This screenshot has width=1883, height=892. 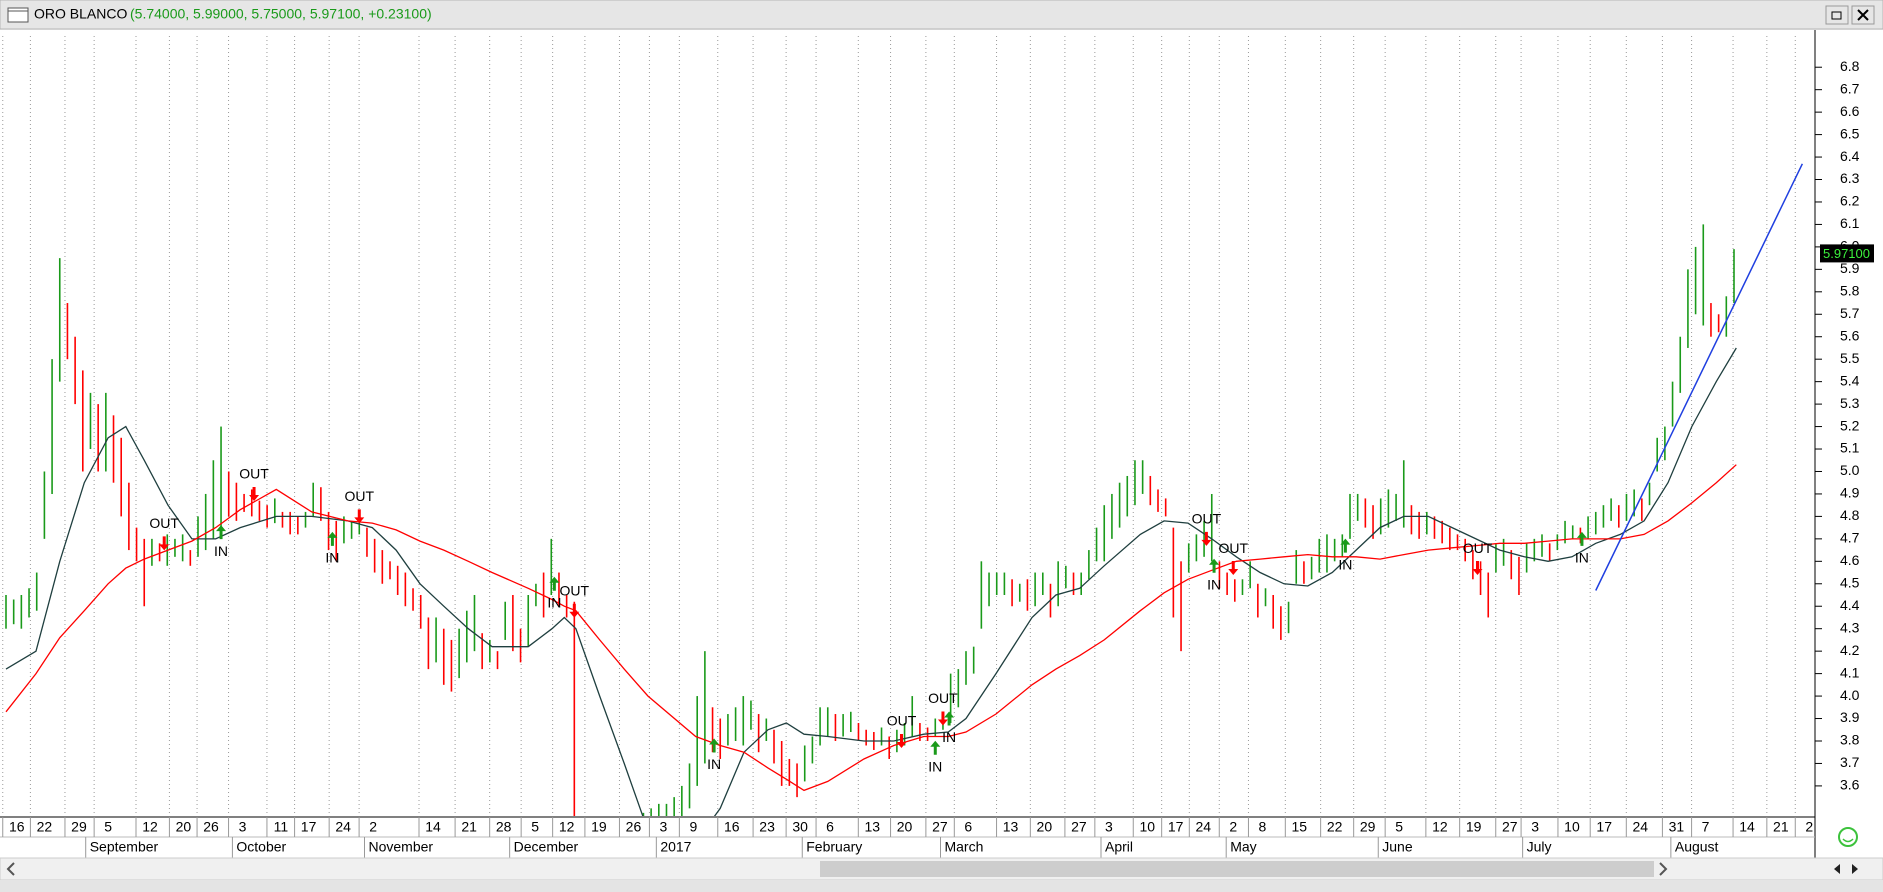 What do you see at coordinates (834, 847) in the screenshot?
I see `month-label: February` at bounding box center [834, 847].